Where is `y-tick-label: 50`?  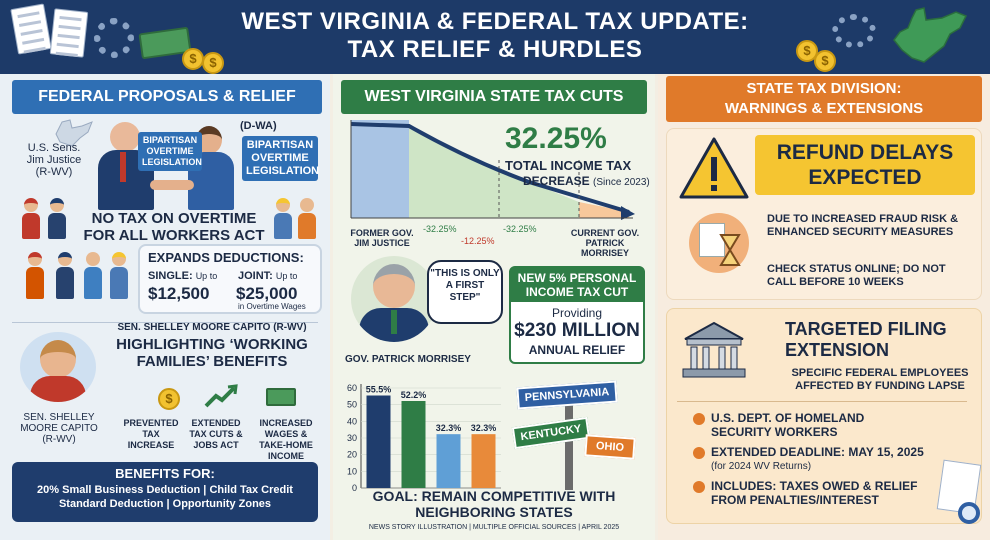 y-tick-label: 50 is located at coordinates (352, 405).